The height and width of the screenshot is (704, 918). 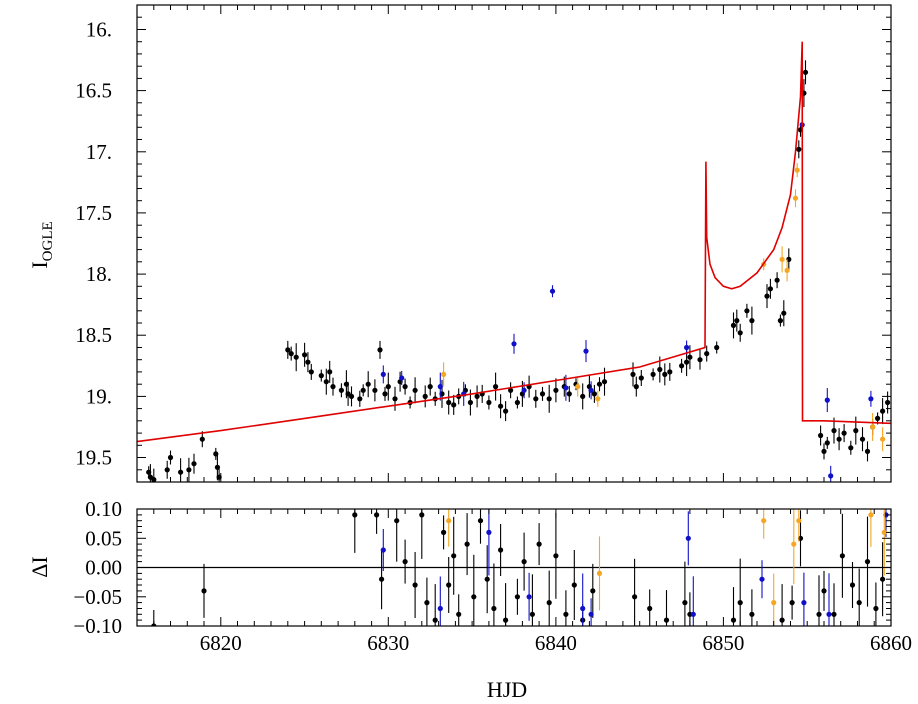 What do you see at coordinates (507, 689) in the screenshot?
I see `x-axis-title: HJD` at bounding box center [507, 689].